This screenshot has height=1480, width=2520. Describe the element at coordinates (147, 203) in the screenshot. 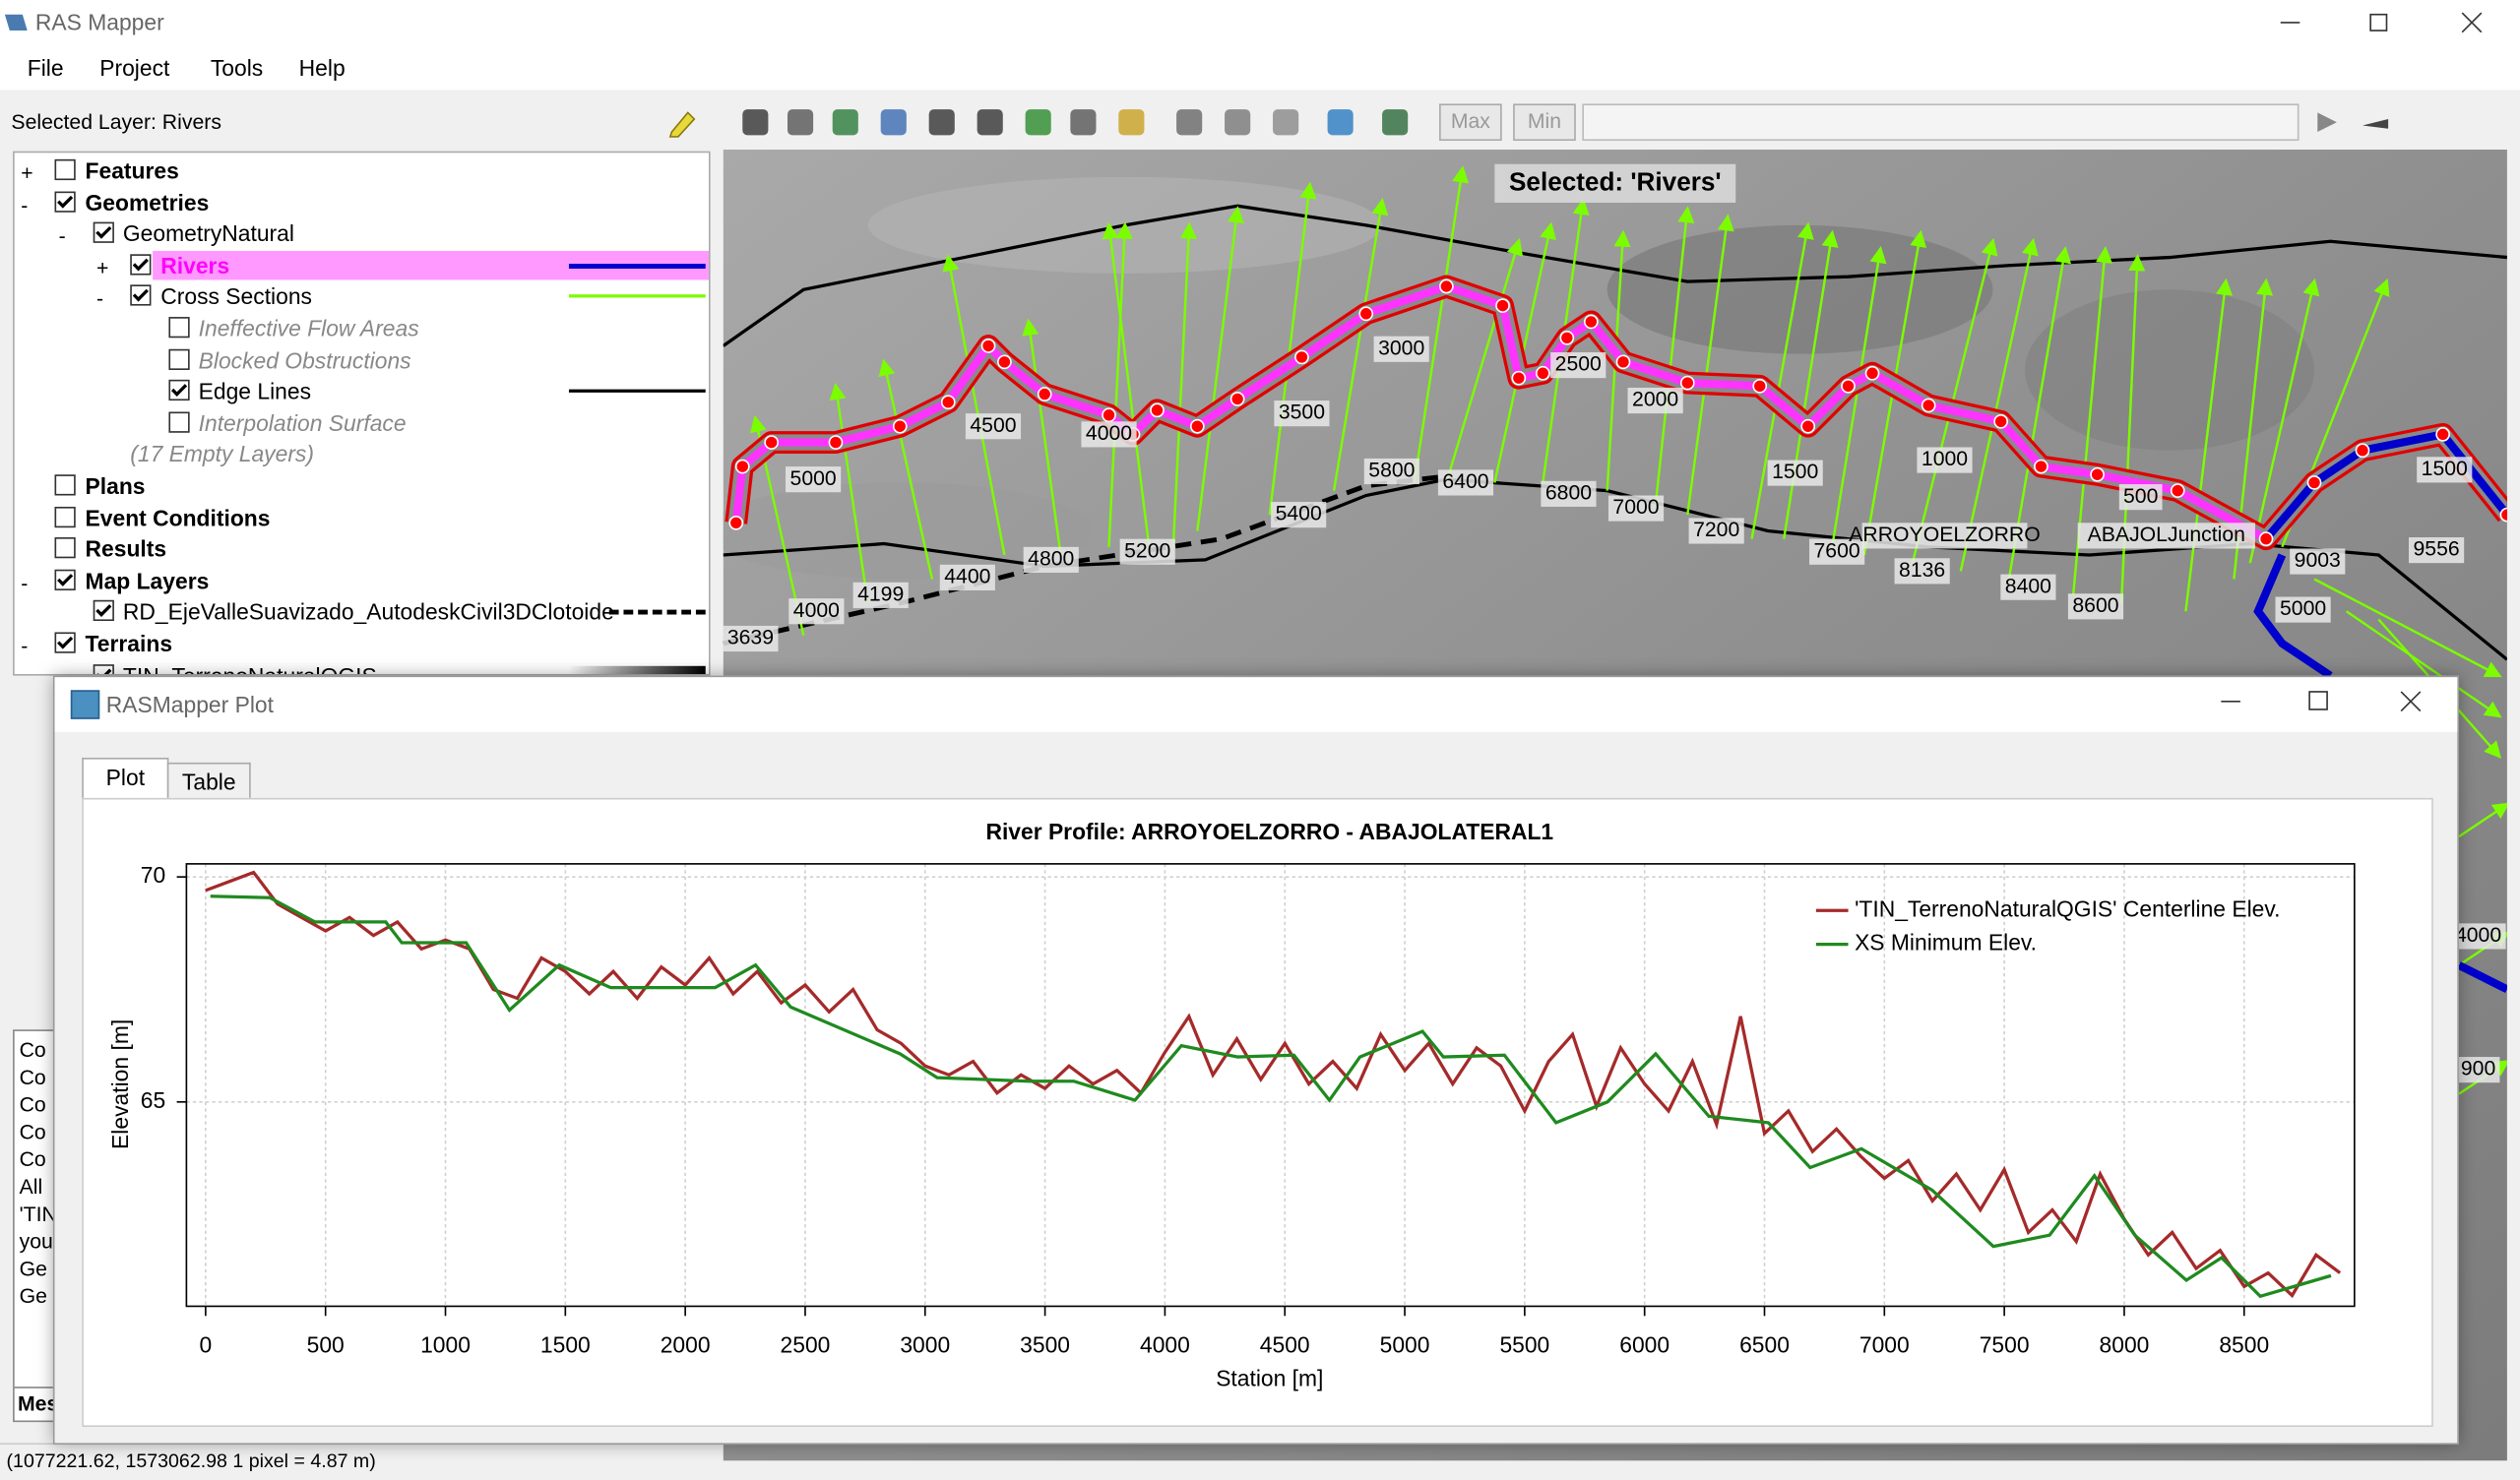

I see `layer-label: Geometries` at that location.